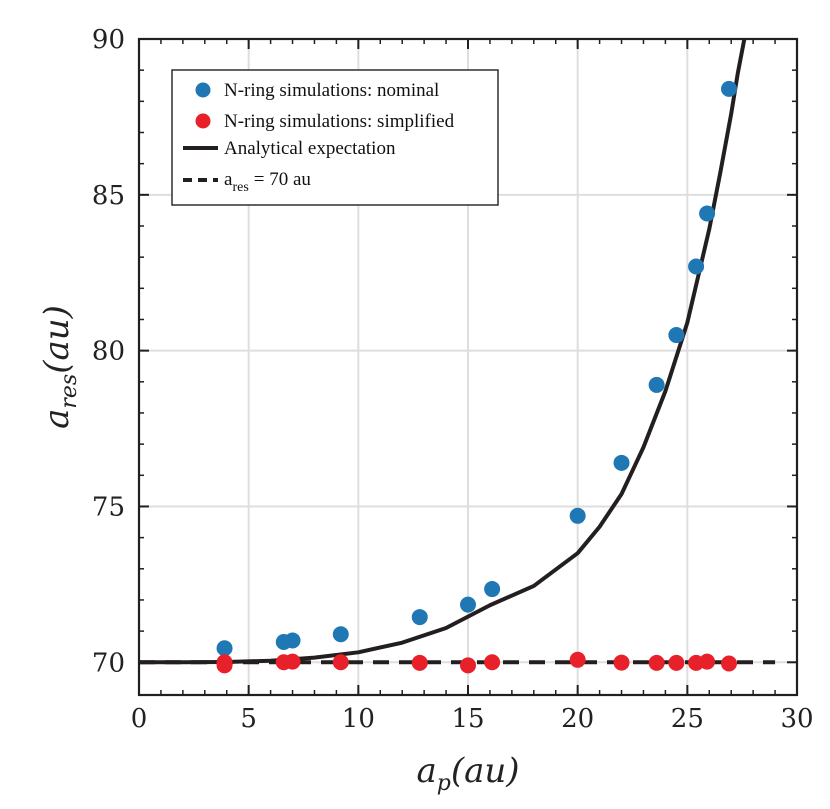 The height and width of the screenshot is (809, 830). I want to click on legend-label-ares-70-sub: res, so click(240, 187).